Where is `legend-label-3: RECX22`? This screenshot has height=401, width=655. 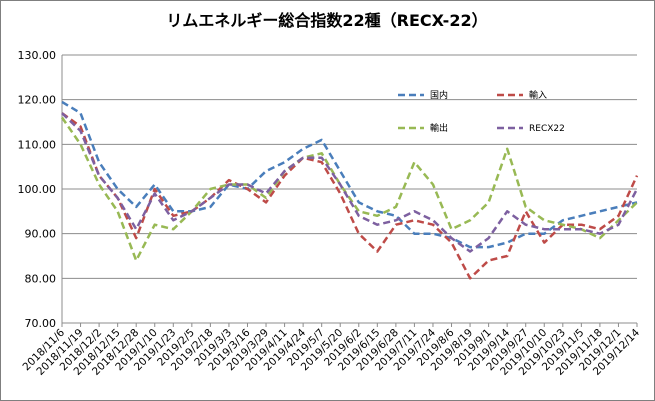 legend-label-3: RECX22 is located at coordinates (547, 129).